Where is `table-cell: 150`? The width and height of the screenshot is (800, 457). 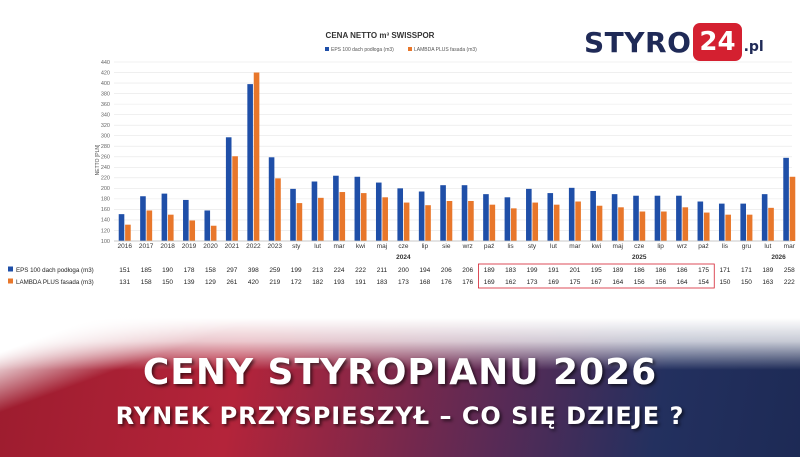
table-cell: 150 is located at coordinates (746, 282).